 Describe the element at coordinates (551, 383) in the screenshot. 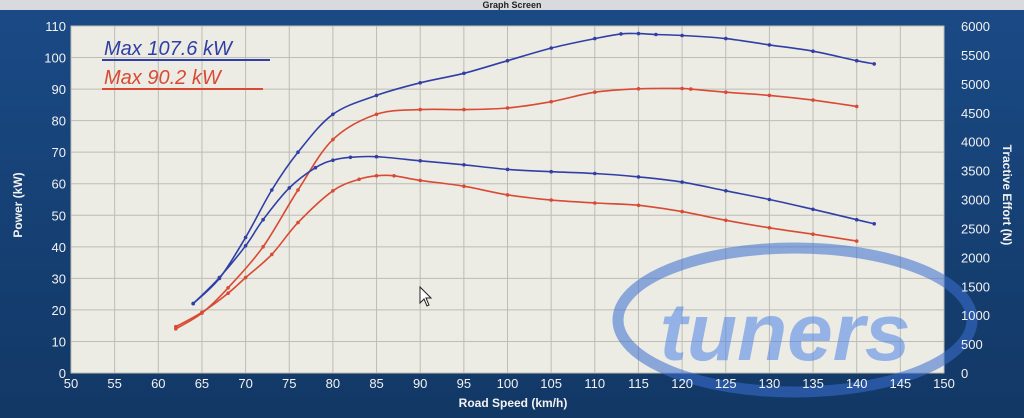

I see `x-tick-label: 105` at that location.